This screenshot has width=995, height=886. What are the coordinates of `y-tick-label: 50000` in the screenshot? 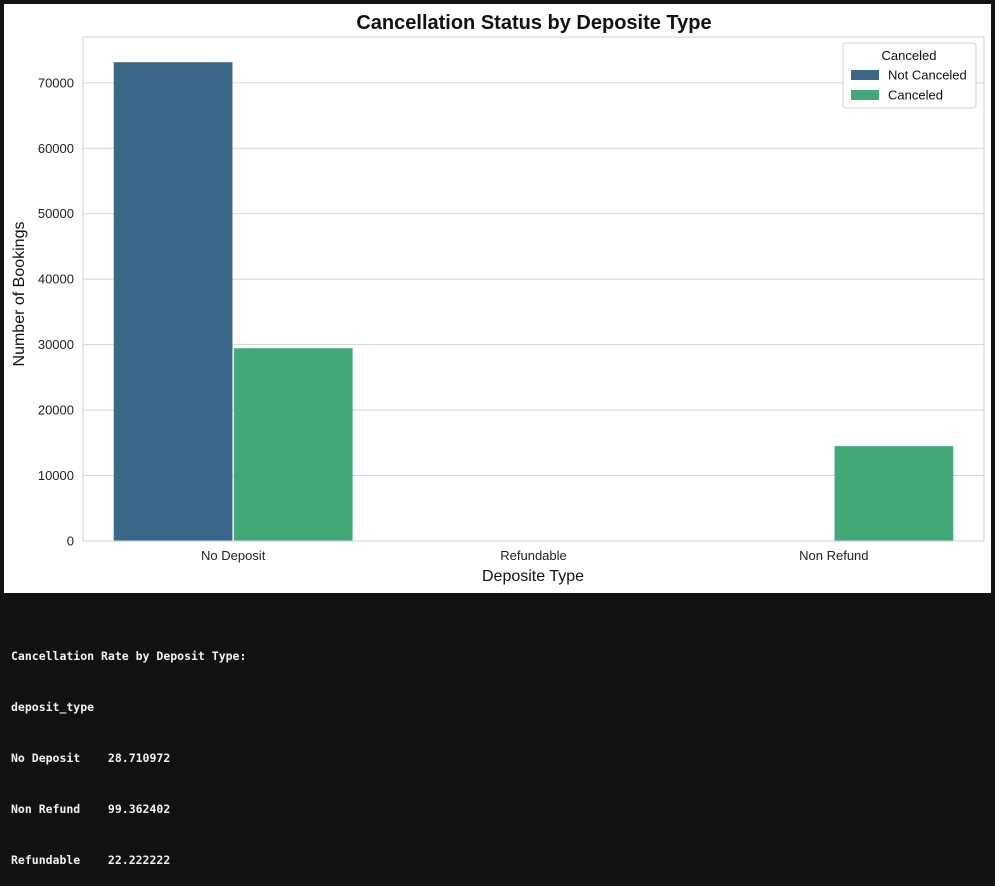 It's located at (56, 213).